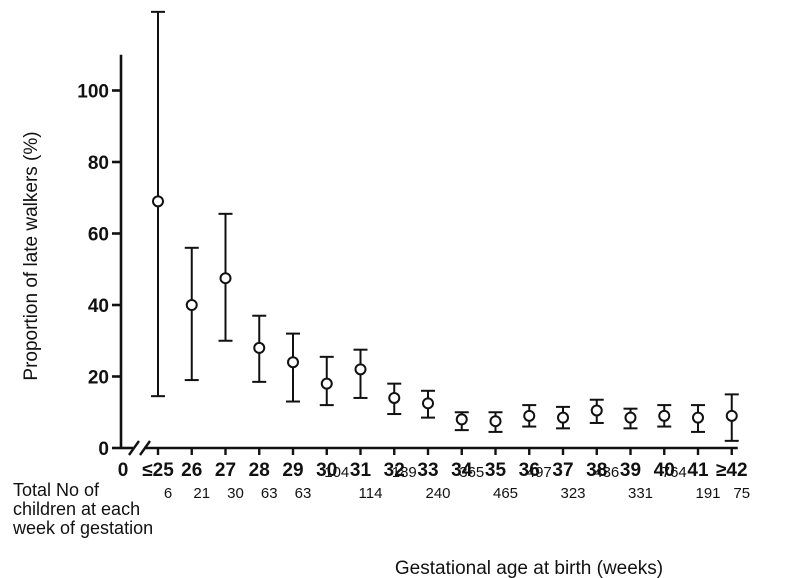  I want to click on x-axis: 0 ≤25 26 27 28 29 30 31 32 33 34 35 36 37 38 39 40 41 ≥42, so click(433, 460).